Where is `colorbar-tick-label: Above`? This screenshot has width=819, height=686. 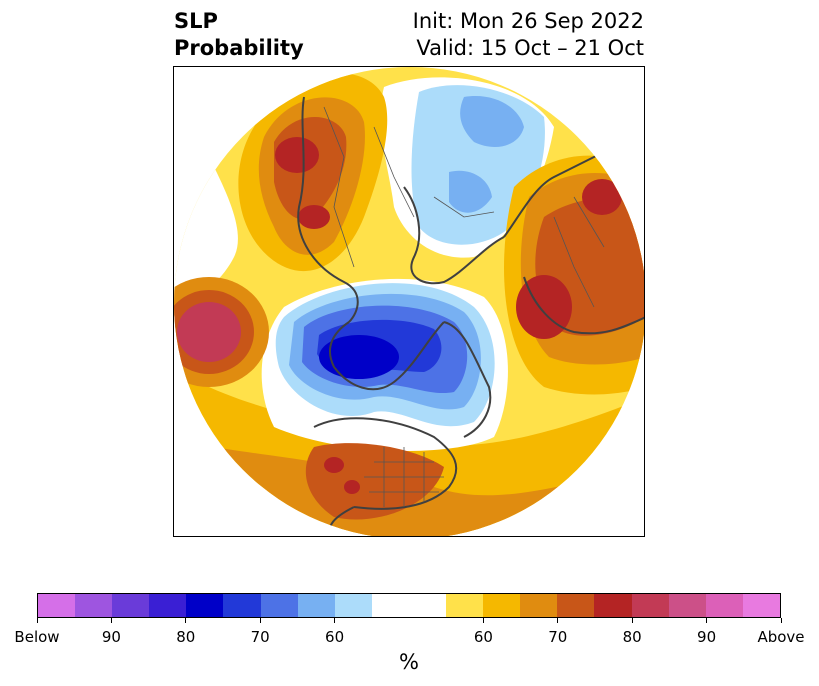 colorbar-tick-label: Above is located at coordinates (781, 637).